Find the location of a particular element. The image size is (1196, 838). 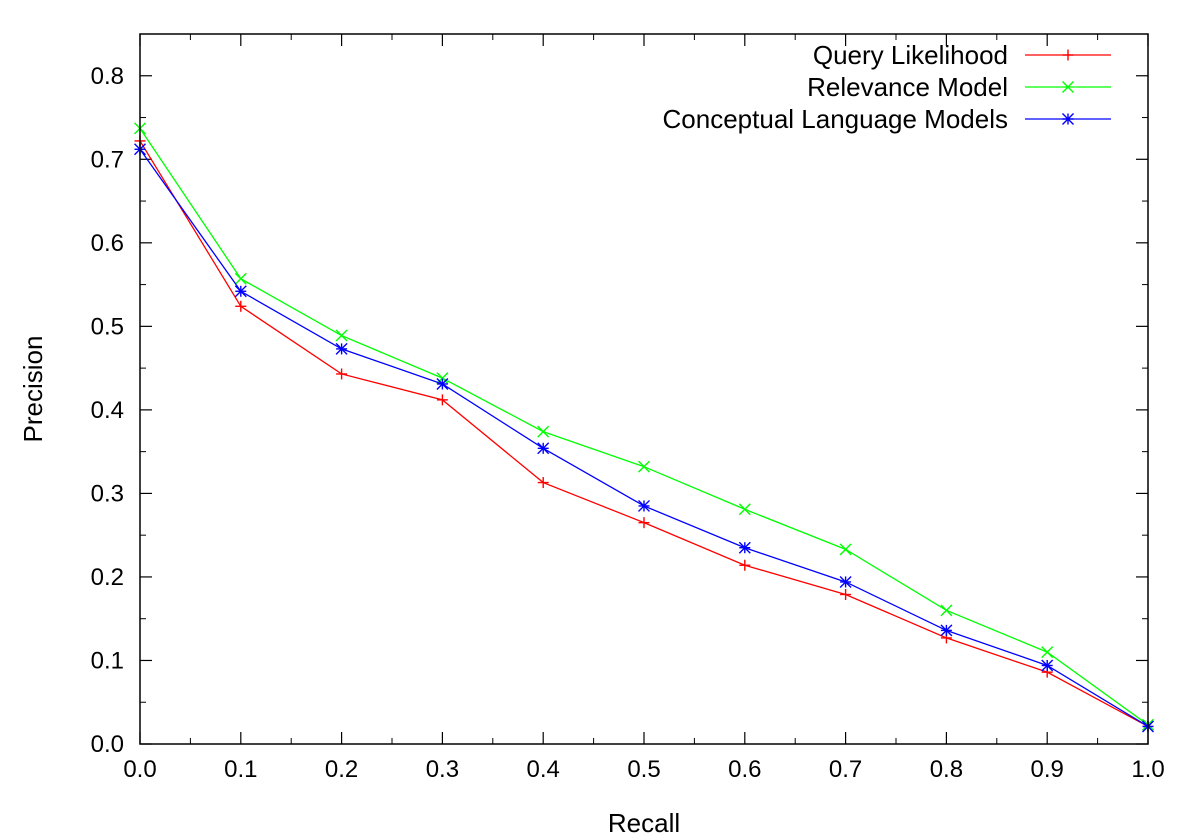

legend-item: Query Likelihood is located at coordinates (962, 55).